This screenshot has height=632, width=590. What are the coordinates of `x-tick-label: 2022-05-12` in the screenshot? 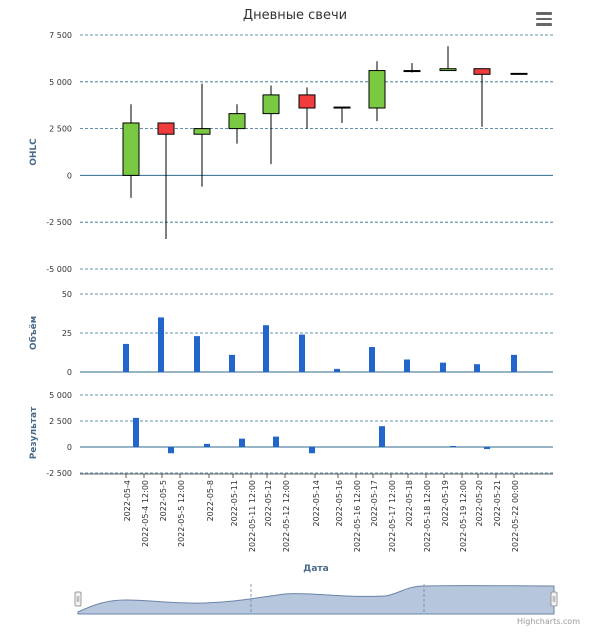 It's located at (268, 503).